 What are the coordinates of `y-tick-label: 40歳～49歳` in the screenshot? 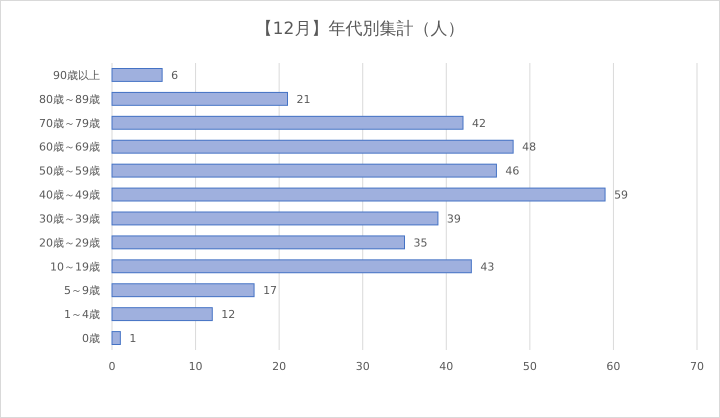 It's located at (69, 195).